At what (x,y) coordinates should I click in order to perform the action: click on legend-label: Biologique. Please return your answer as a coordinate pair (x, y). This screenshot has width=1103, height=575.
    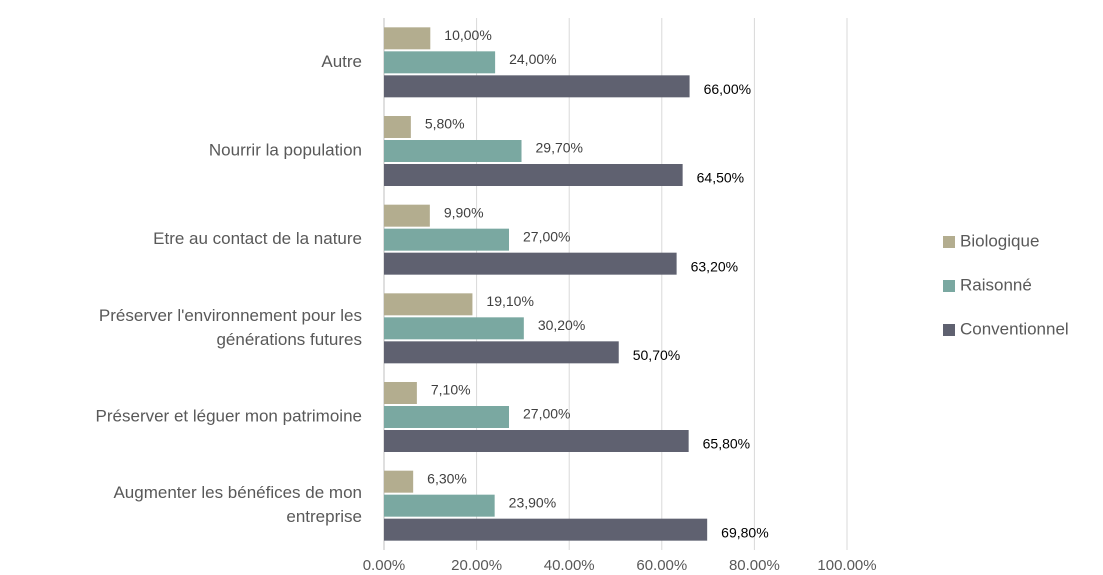
    Looking at the image, I should click on (999, 240).